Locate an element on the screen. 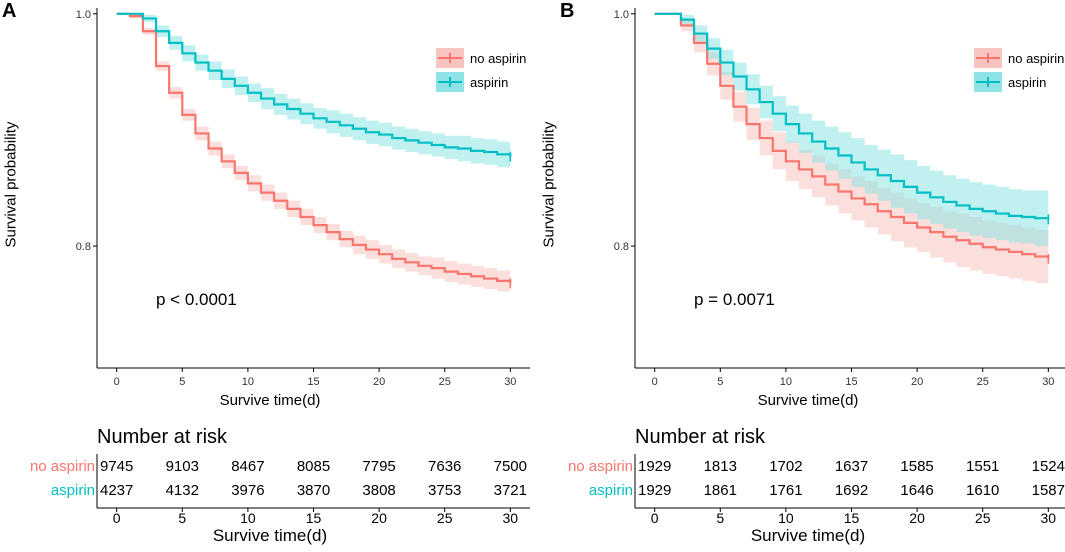 Image resolution: width=1065 pixels, height=552 pixels. risk-count: 1637 is located at coordinates (851, 466).